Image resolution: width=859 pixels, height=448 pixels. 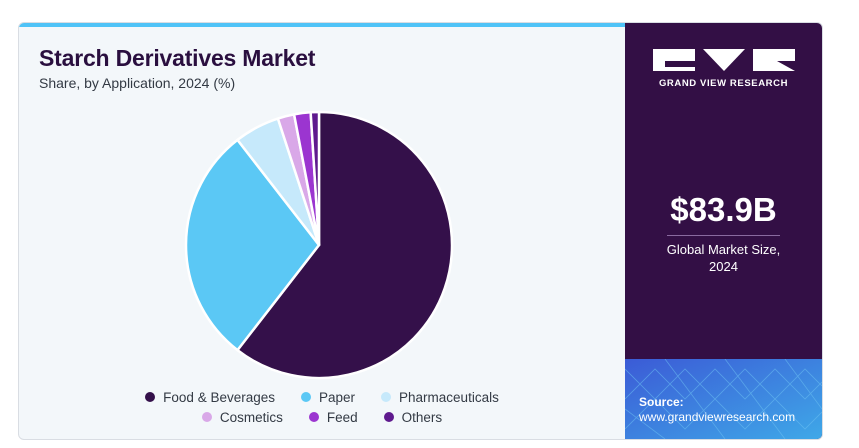 What do you see at coordinates (723, 209) in the screenshot?
I see `market-size-value: $83.9B` at bounding box center [723, 209].